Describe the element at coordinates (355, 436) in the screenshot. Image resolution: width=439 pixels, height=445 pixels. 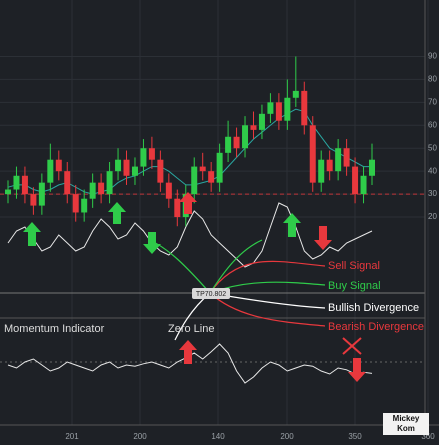
I see `x-tick-label: 350` at that location.